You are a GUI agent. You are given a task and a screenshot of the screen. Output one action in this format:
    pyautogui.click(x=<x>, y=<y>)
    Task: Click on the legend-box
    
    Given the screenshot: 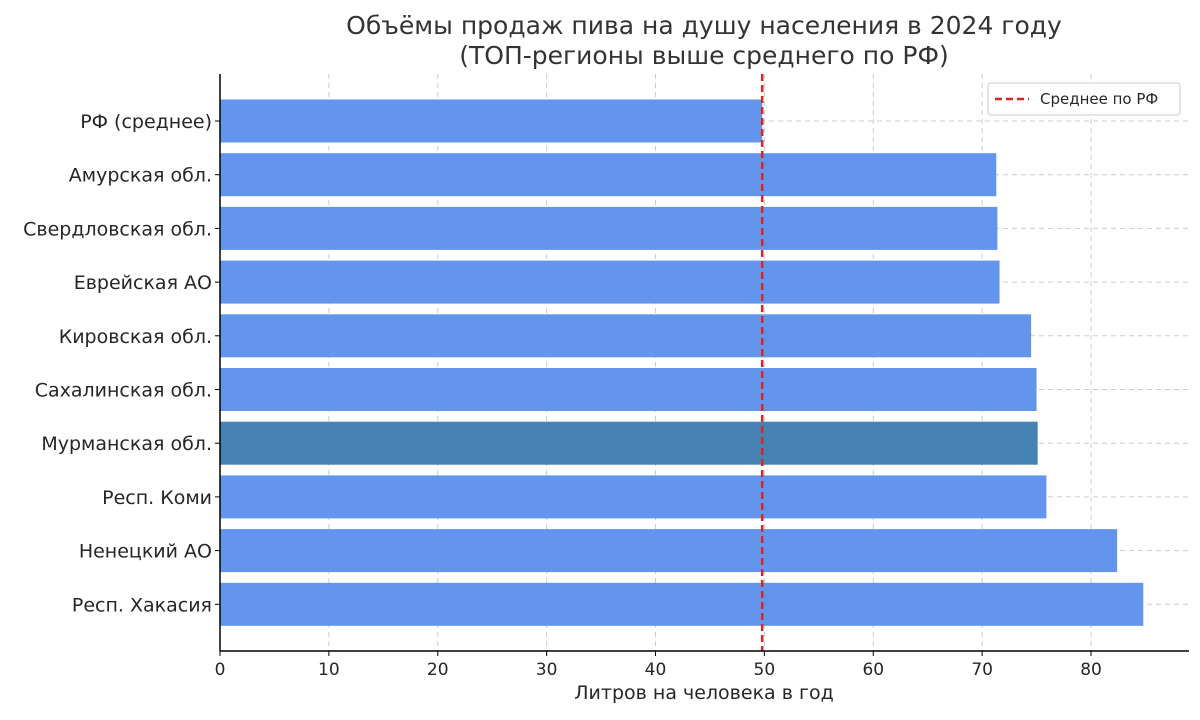 What is the action you would take?
    pyautogui.click(x=1084, y=99)
    